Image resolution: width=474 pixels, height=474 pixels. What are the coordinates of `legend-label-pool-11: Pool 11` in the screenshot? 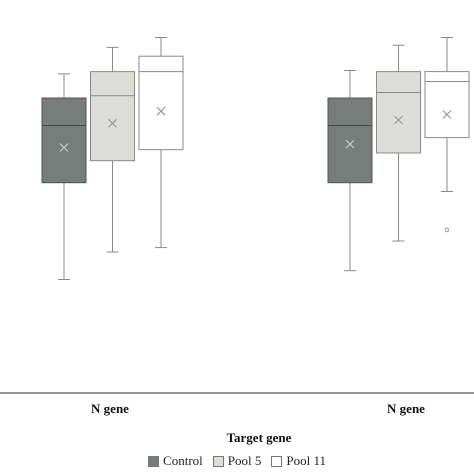 It's located at (306, 460).